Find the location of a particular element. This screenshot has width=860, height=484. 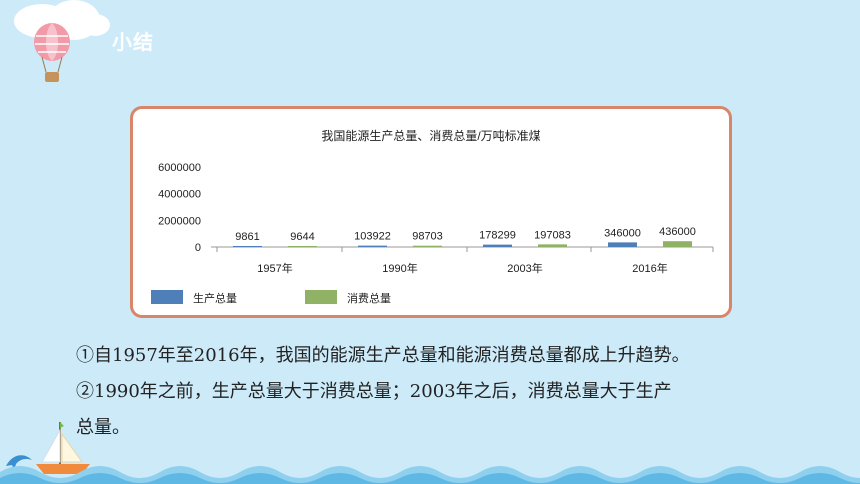

x-tick-label: 1957年 is located at coordinates (274, 268).